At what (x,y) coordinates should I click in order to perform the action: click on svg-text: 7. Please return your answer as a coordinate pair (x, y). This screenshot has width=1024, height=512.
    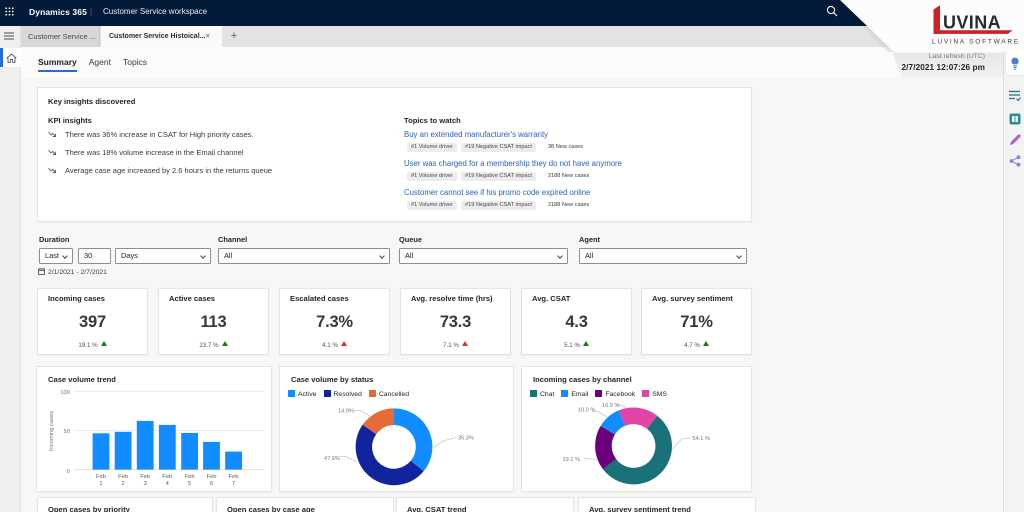
    Looking at the image, I should click on (233, 484).